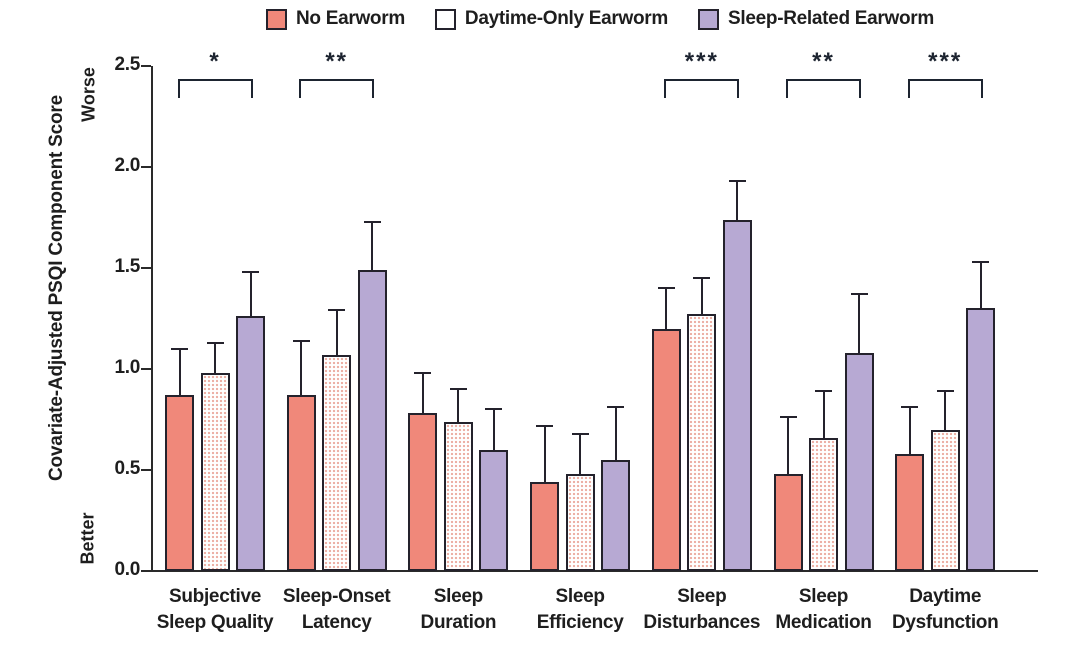 The width and height of the screenshot is (1080, 649). I want to click on x-axis-line, so click(590, 571).